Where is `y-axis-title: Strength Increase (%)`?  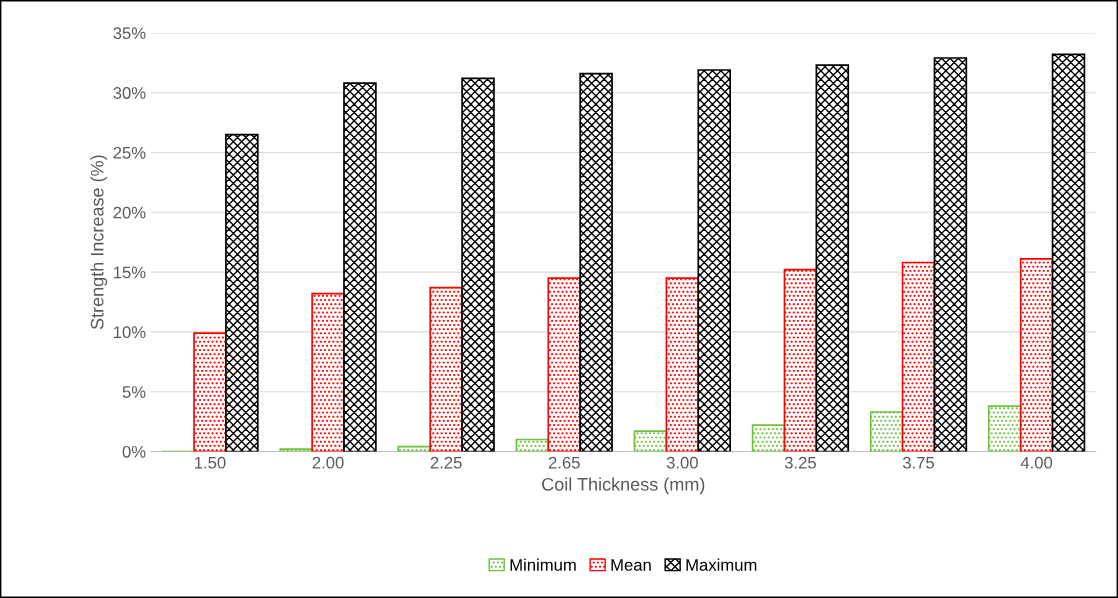 y-axis-title: Strength Increase (%) is located at coordinates (99, 242).